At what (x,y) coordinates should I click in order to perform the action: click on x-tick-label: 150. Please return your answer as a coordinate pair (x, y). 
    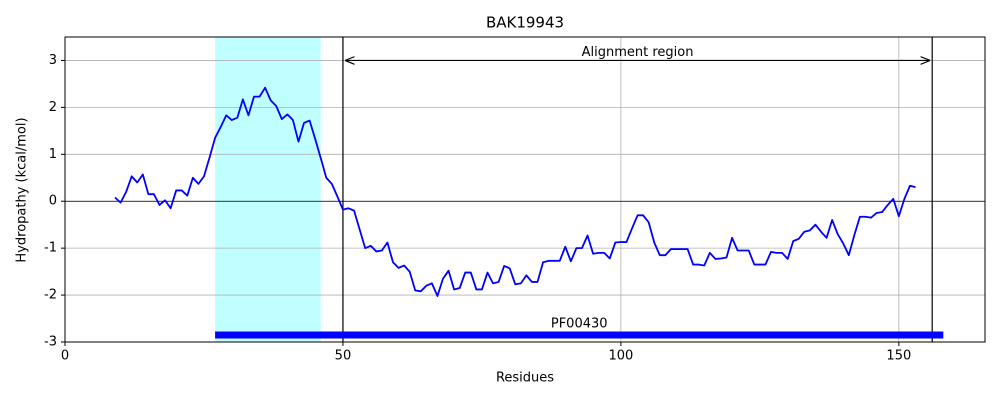
    Looking at the image, I should click on (898, 356).